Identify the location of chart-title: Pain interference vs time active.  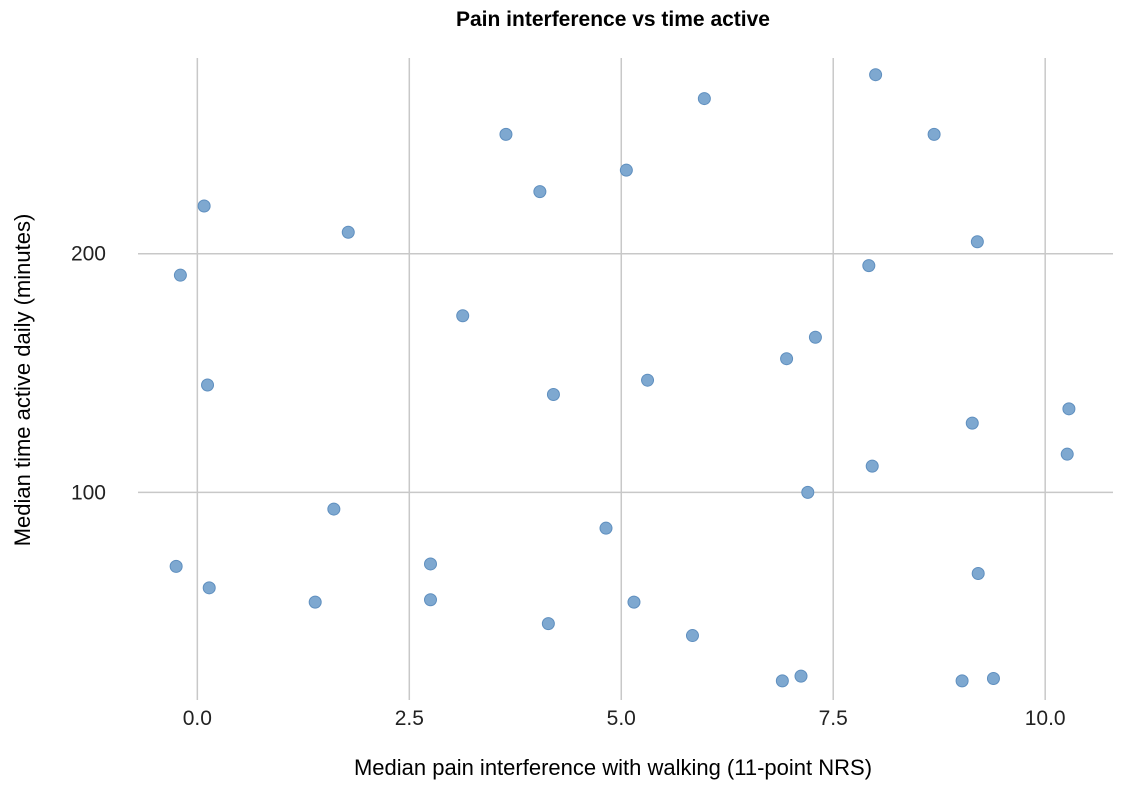
(613, 19).